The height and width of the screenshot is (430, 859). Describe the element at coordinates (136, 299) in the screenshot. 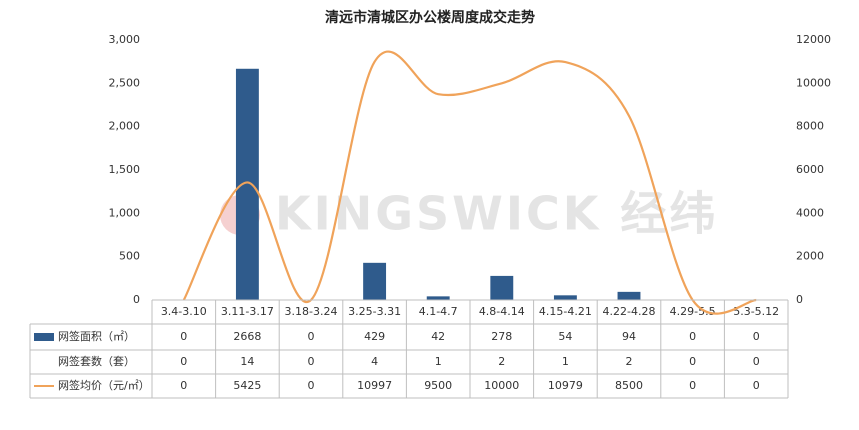

I see `y-tick-label: 0` at that location.